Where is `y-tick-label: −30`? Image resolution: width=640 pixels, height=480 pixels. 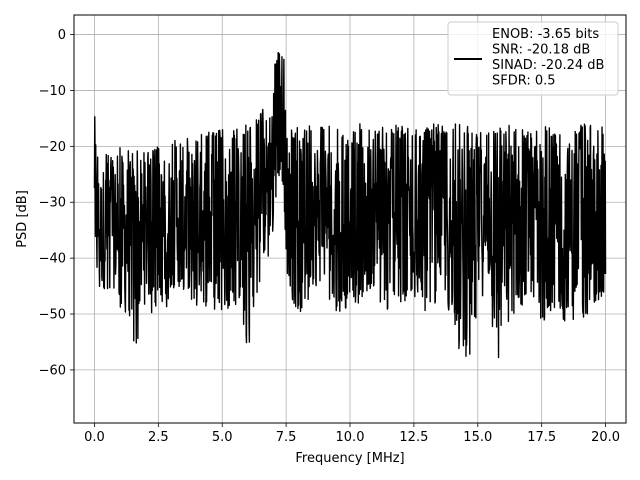 y-tick-label: −30 is located at coordinates (52, 203).